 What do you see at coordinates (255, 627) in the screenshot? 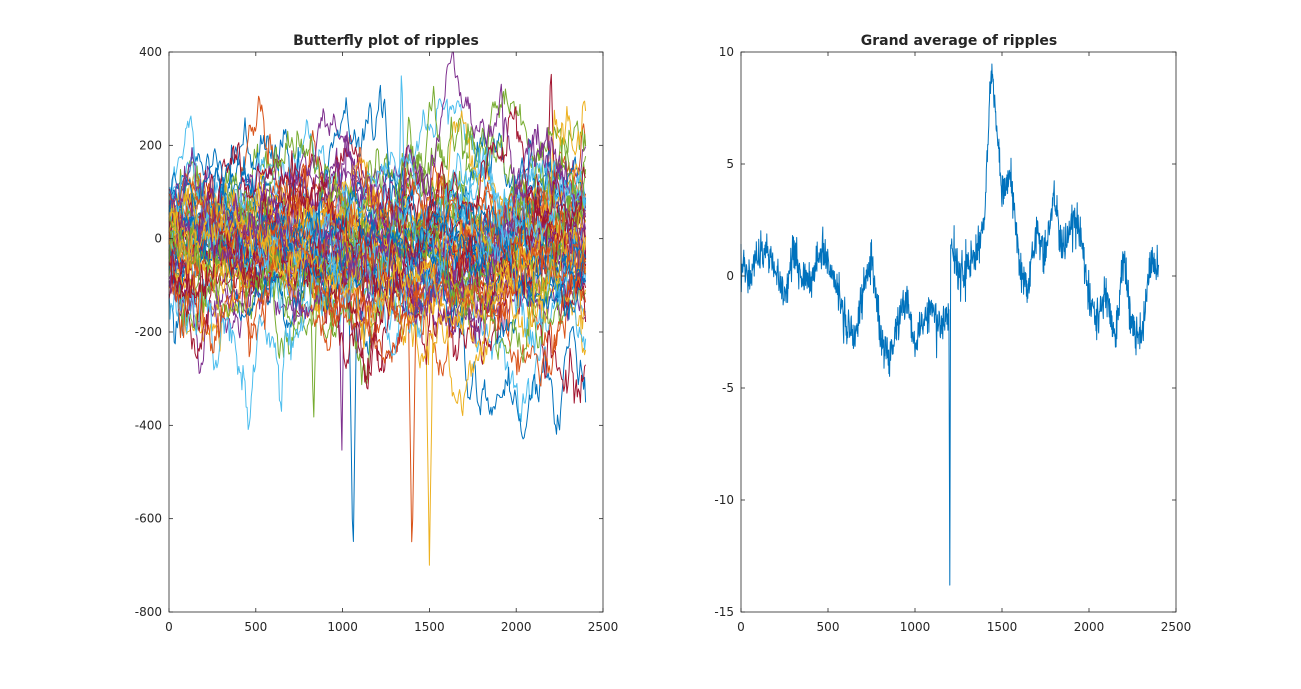
I see `butterfly-xtick-label: 500` at bounding box center [255, 627].